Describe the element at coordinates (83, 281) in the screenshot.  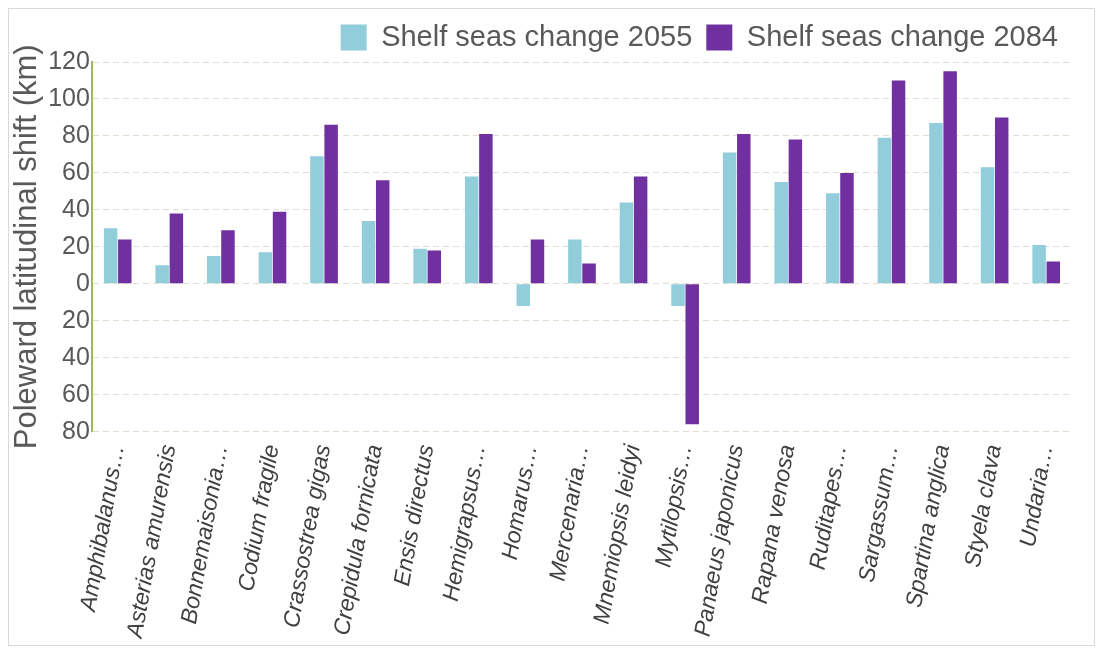
I see `y-tick-label: 0` at that location.